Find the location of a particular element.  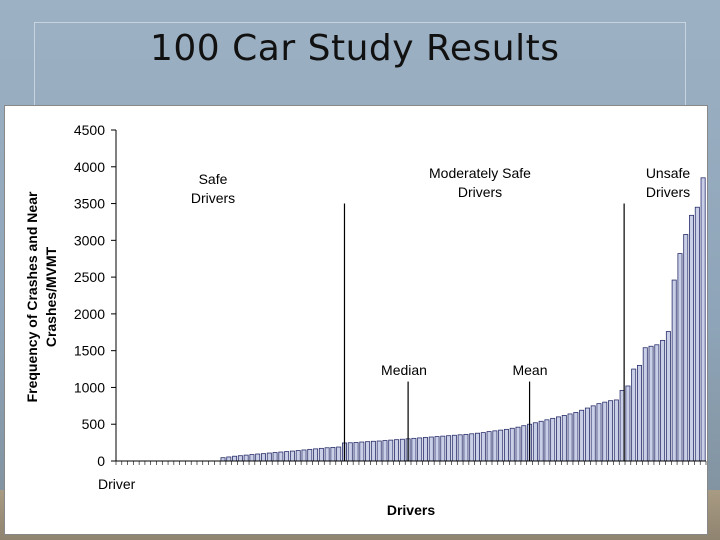

y-tick-label: 4500 is located at coordinates (89, 130).